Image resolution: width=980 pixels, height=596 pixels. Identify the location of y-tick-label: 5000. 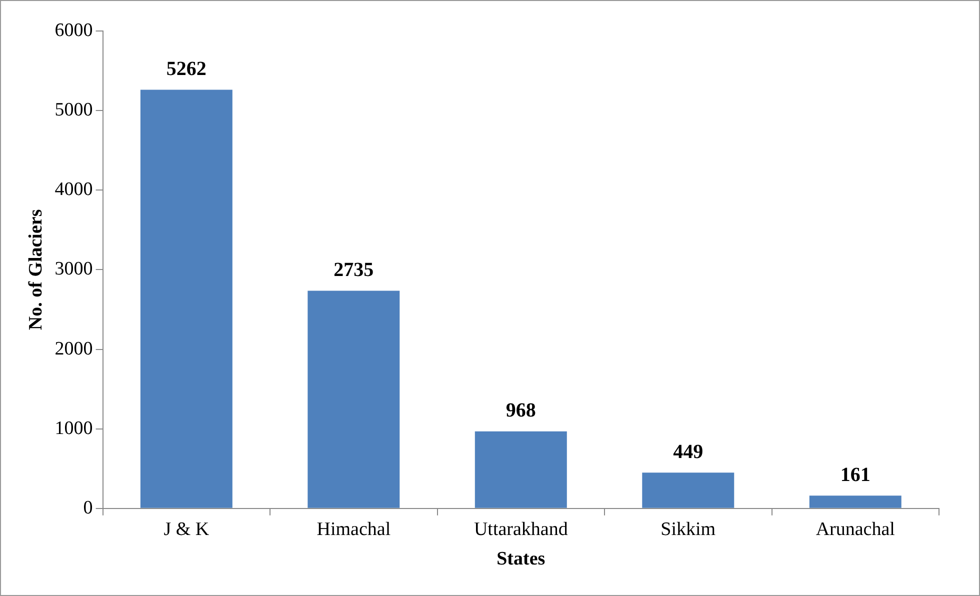
(73, 110).